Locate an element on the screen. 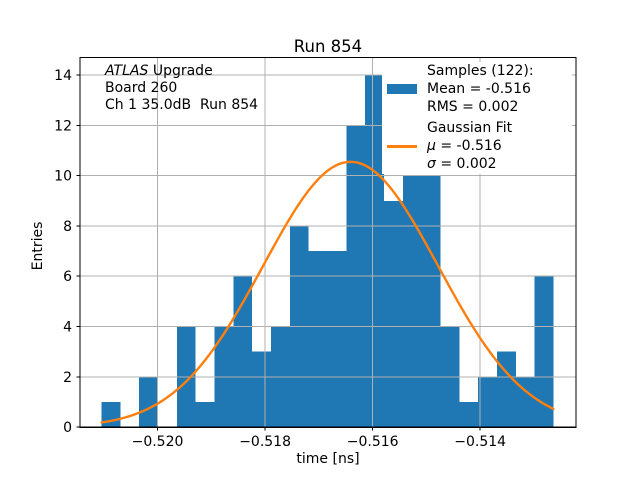 Image resolution: width=640 pixels, height=480 pixels. legend-row: RMS = 0.002 is located at coordinates (477, 107).